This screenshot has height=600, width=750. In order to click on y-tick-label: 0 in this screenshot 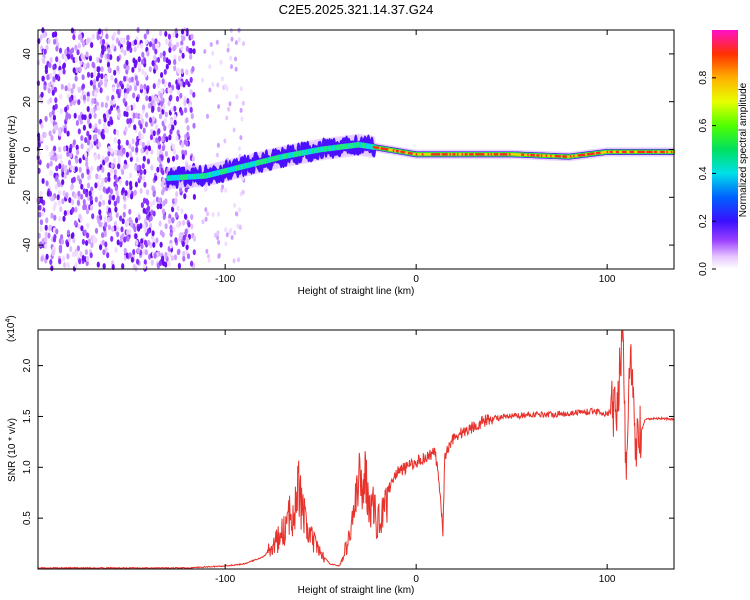, I will do `click(27, 149)`.